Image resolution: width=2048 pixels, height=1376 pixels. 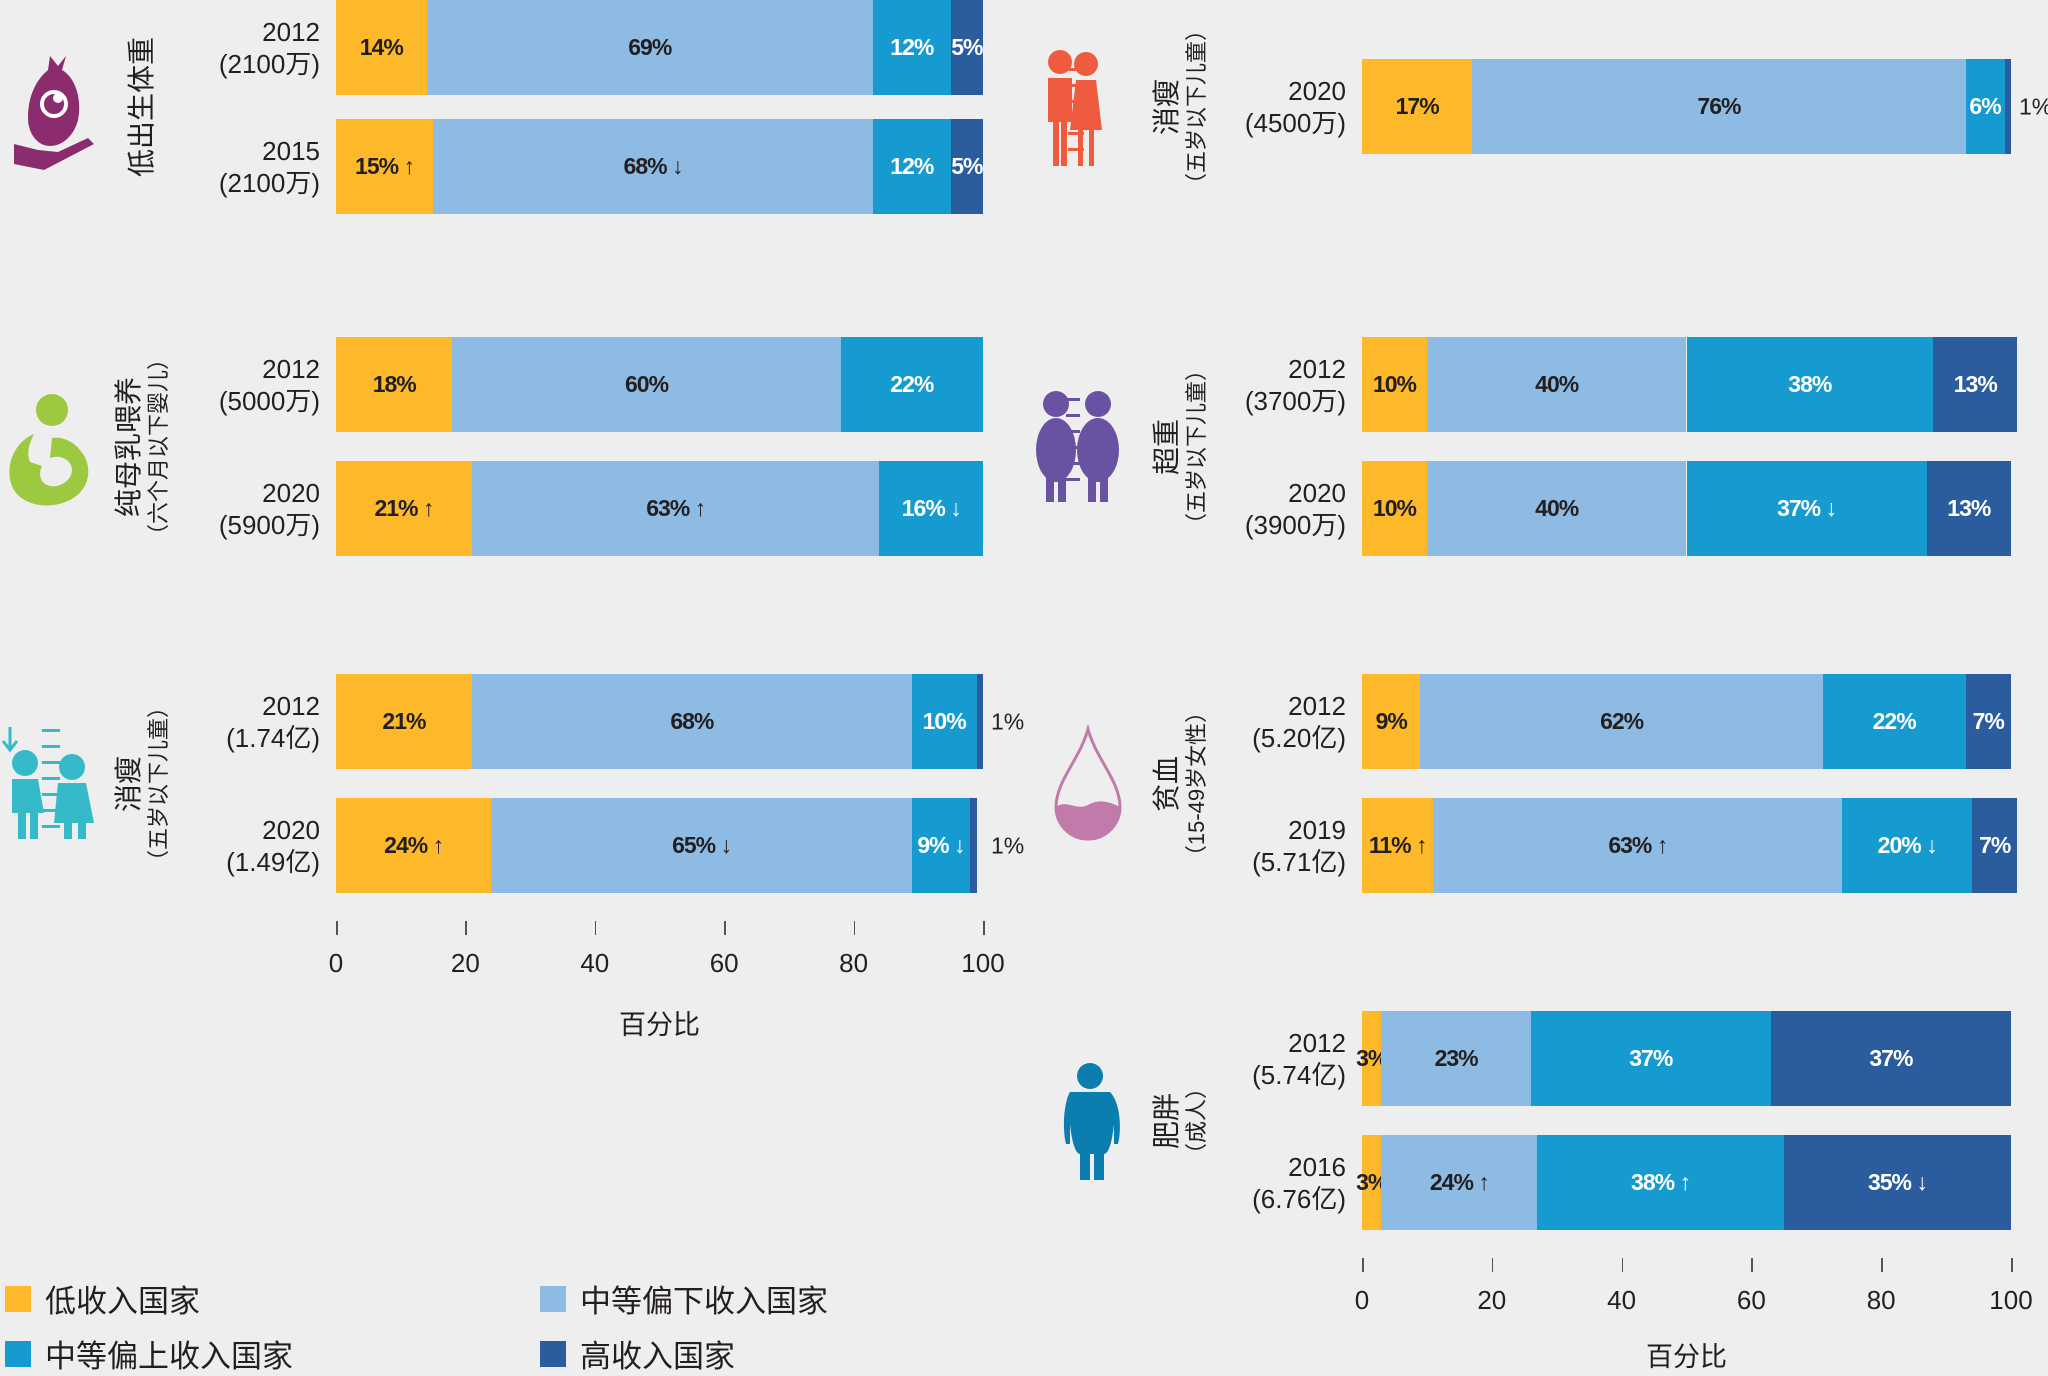 What do you see at coordinates (1372, 1182) in the screenshot?
I see `bar-segment-low: 3%` at bounding box center [1372, 1182].